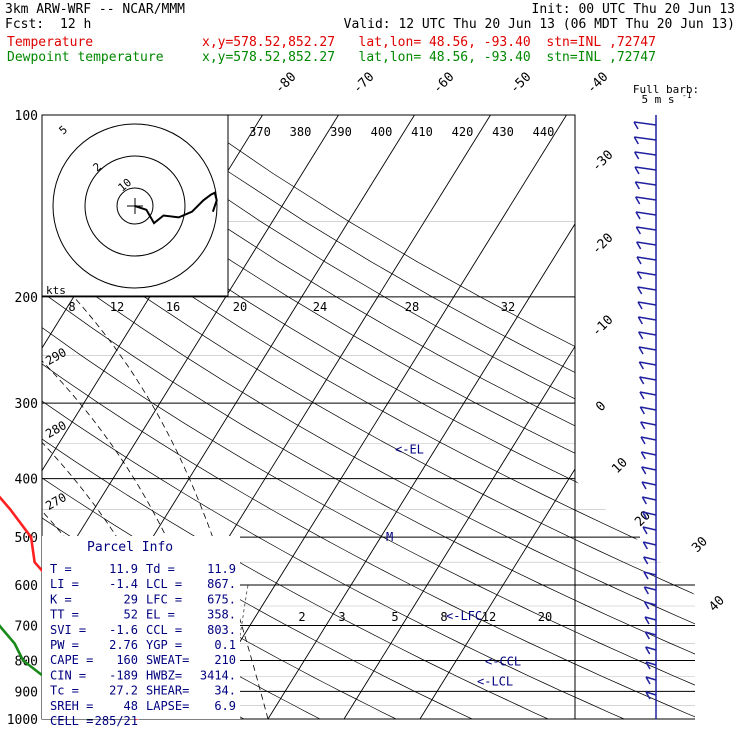 The width and height of the screenshot is (740, 740). Describe the element at coordinates (95, 9) in the screenshot. I see `model-title: 3km ARW-WRF -- NCAR/MMM` at that location.